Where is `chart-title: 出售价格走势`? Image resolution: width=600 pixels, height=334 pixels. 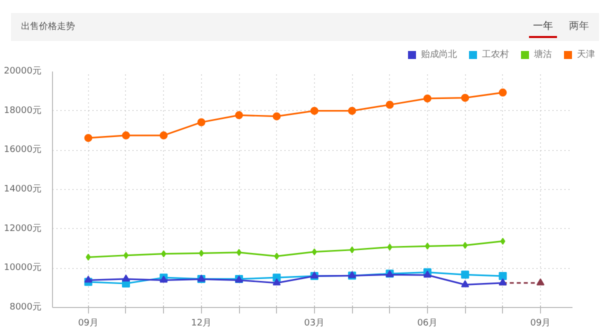
chart-title: 出售价格走势 is located at coordinates (48, 27).